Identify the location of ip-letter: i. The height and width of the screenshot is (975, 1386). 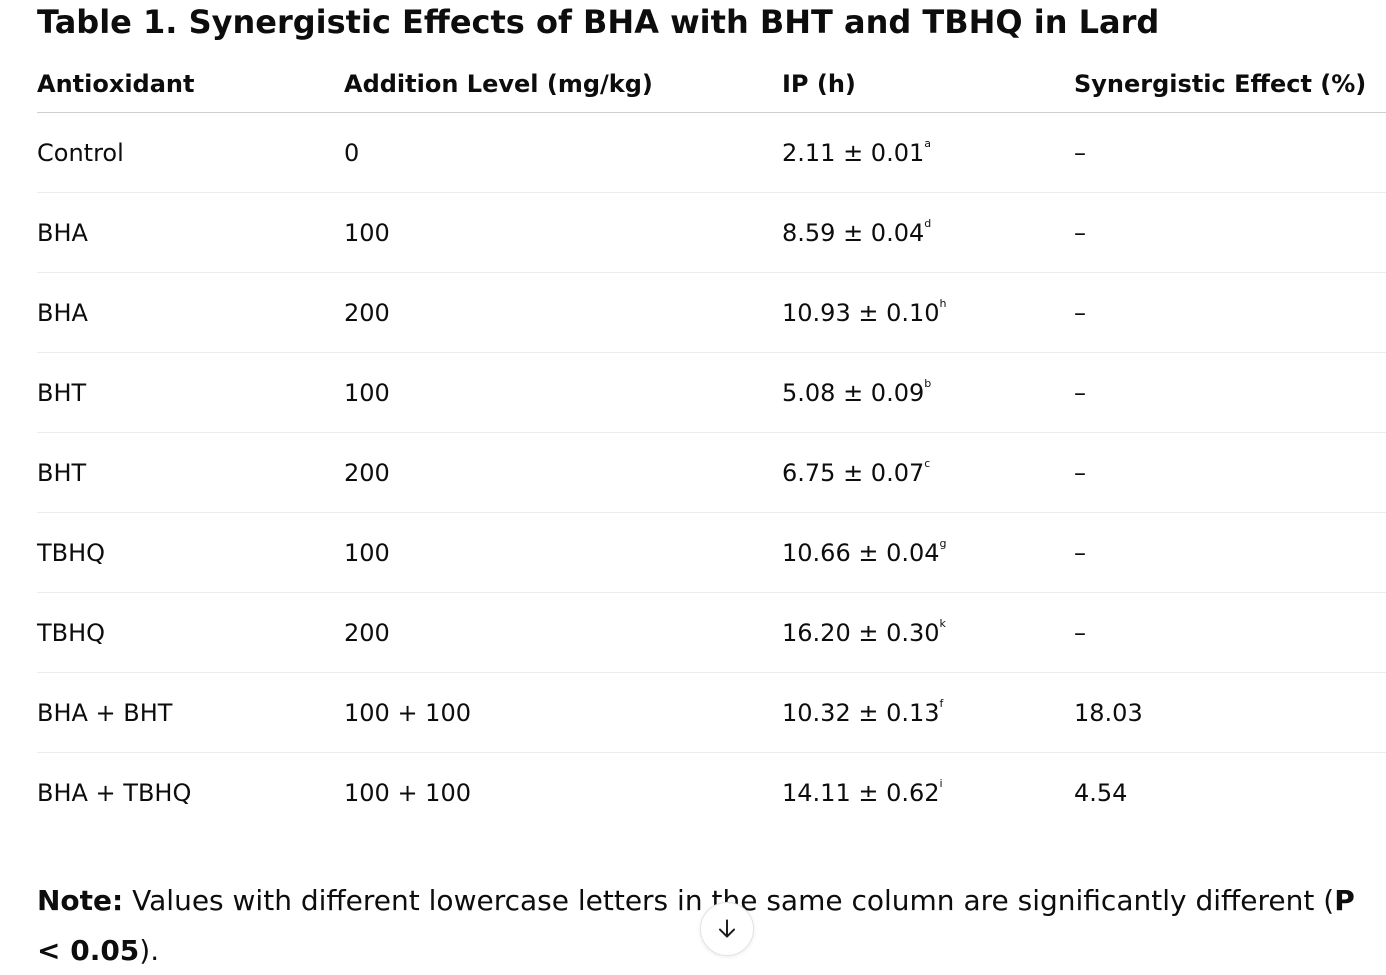
(941, 783).